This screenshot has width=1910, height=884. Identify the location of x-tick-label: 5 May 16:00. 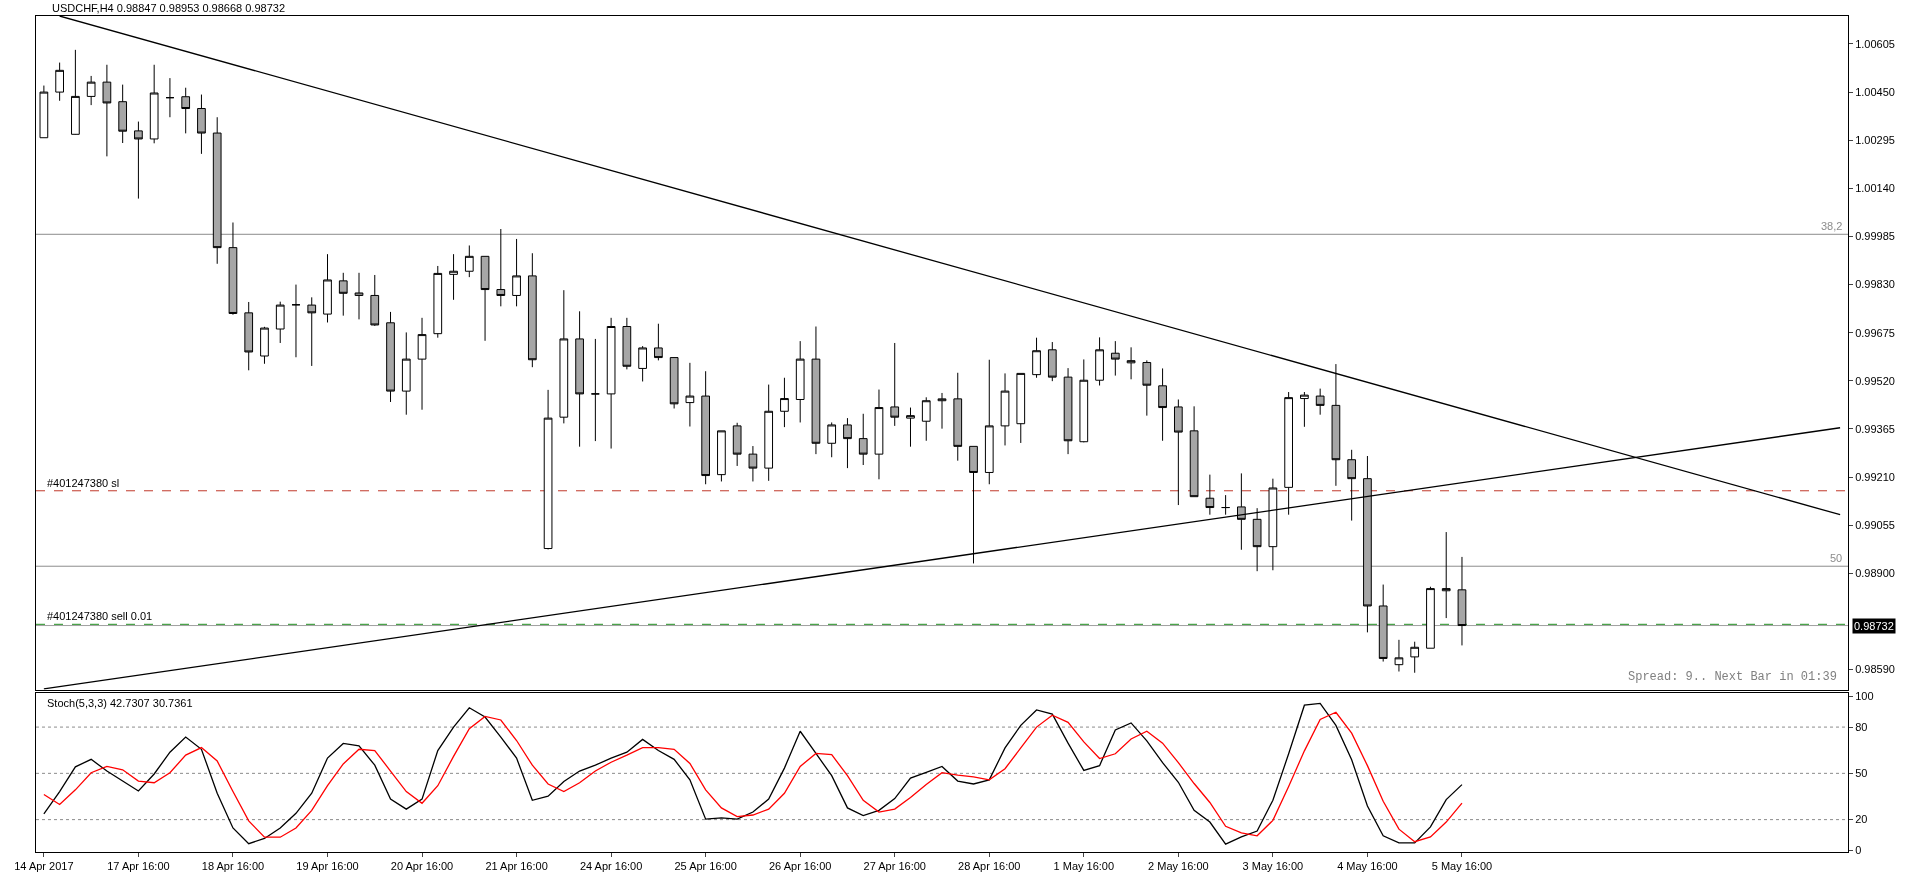
(1462, 866).